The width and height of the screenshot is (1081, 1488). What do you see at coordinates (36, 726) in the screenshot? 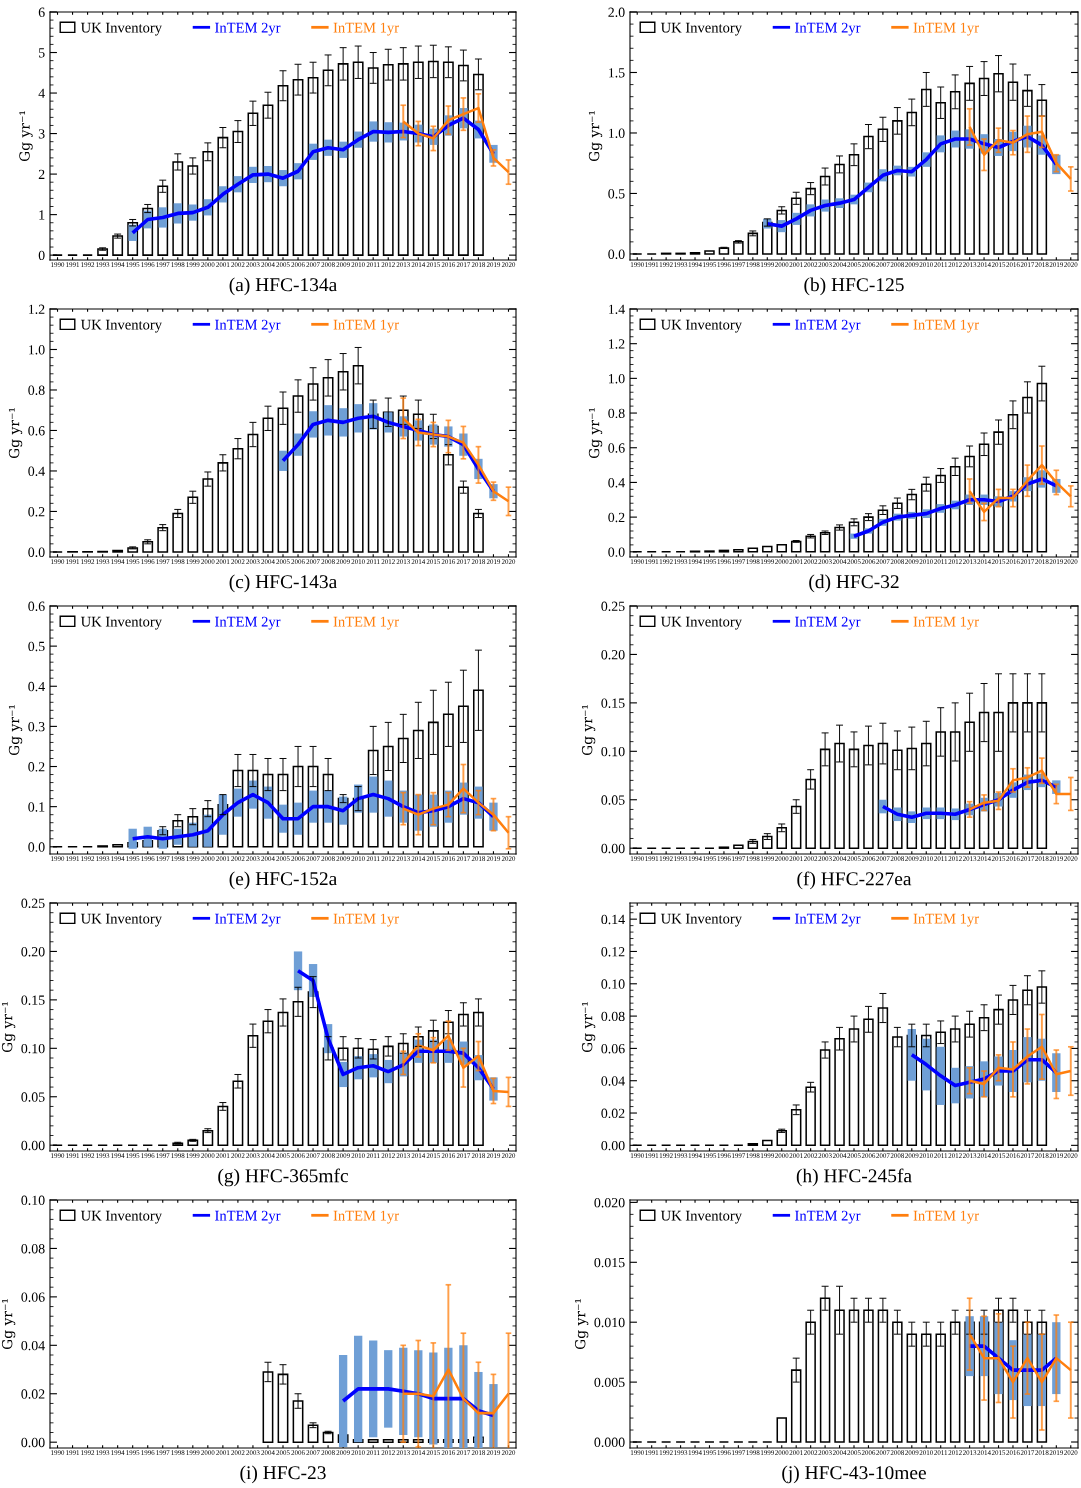
I see `y-tick-label: 0.3` at bounding box center [36, 726].